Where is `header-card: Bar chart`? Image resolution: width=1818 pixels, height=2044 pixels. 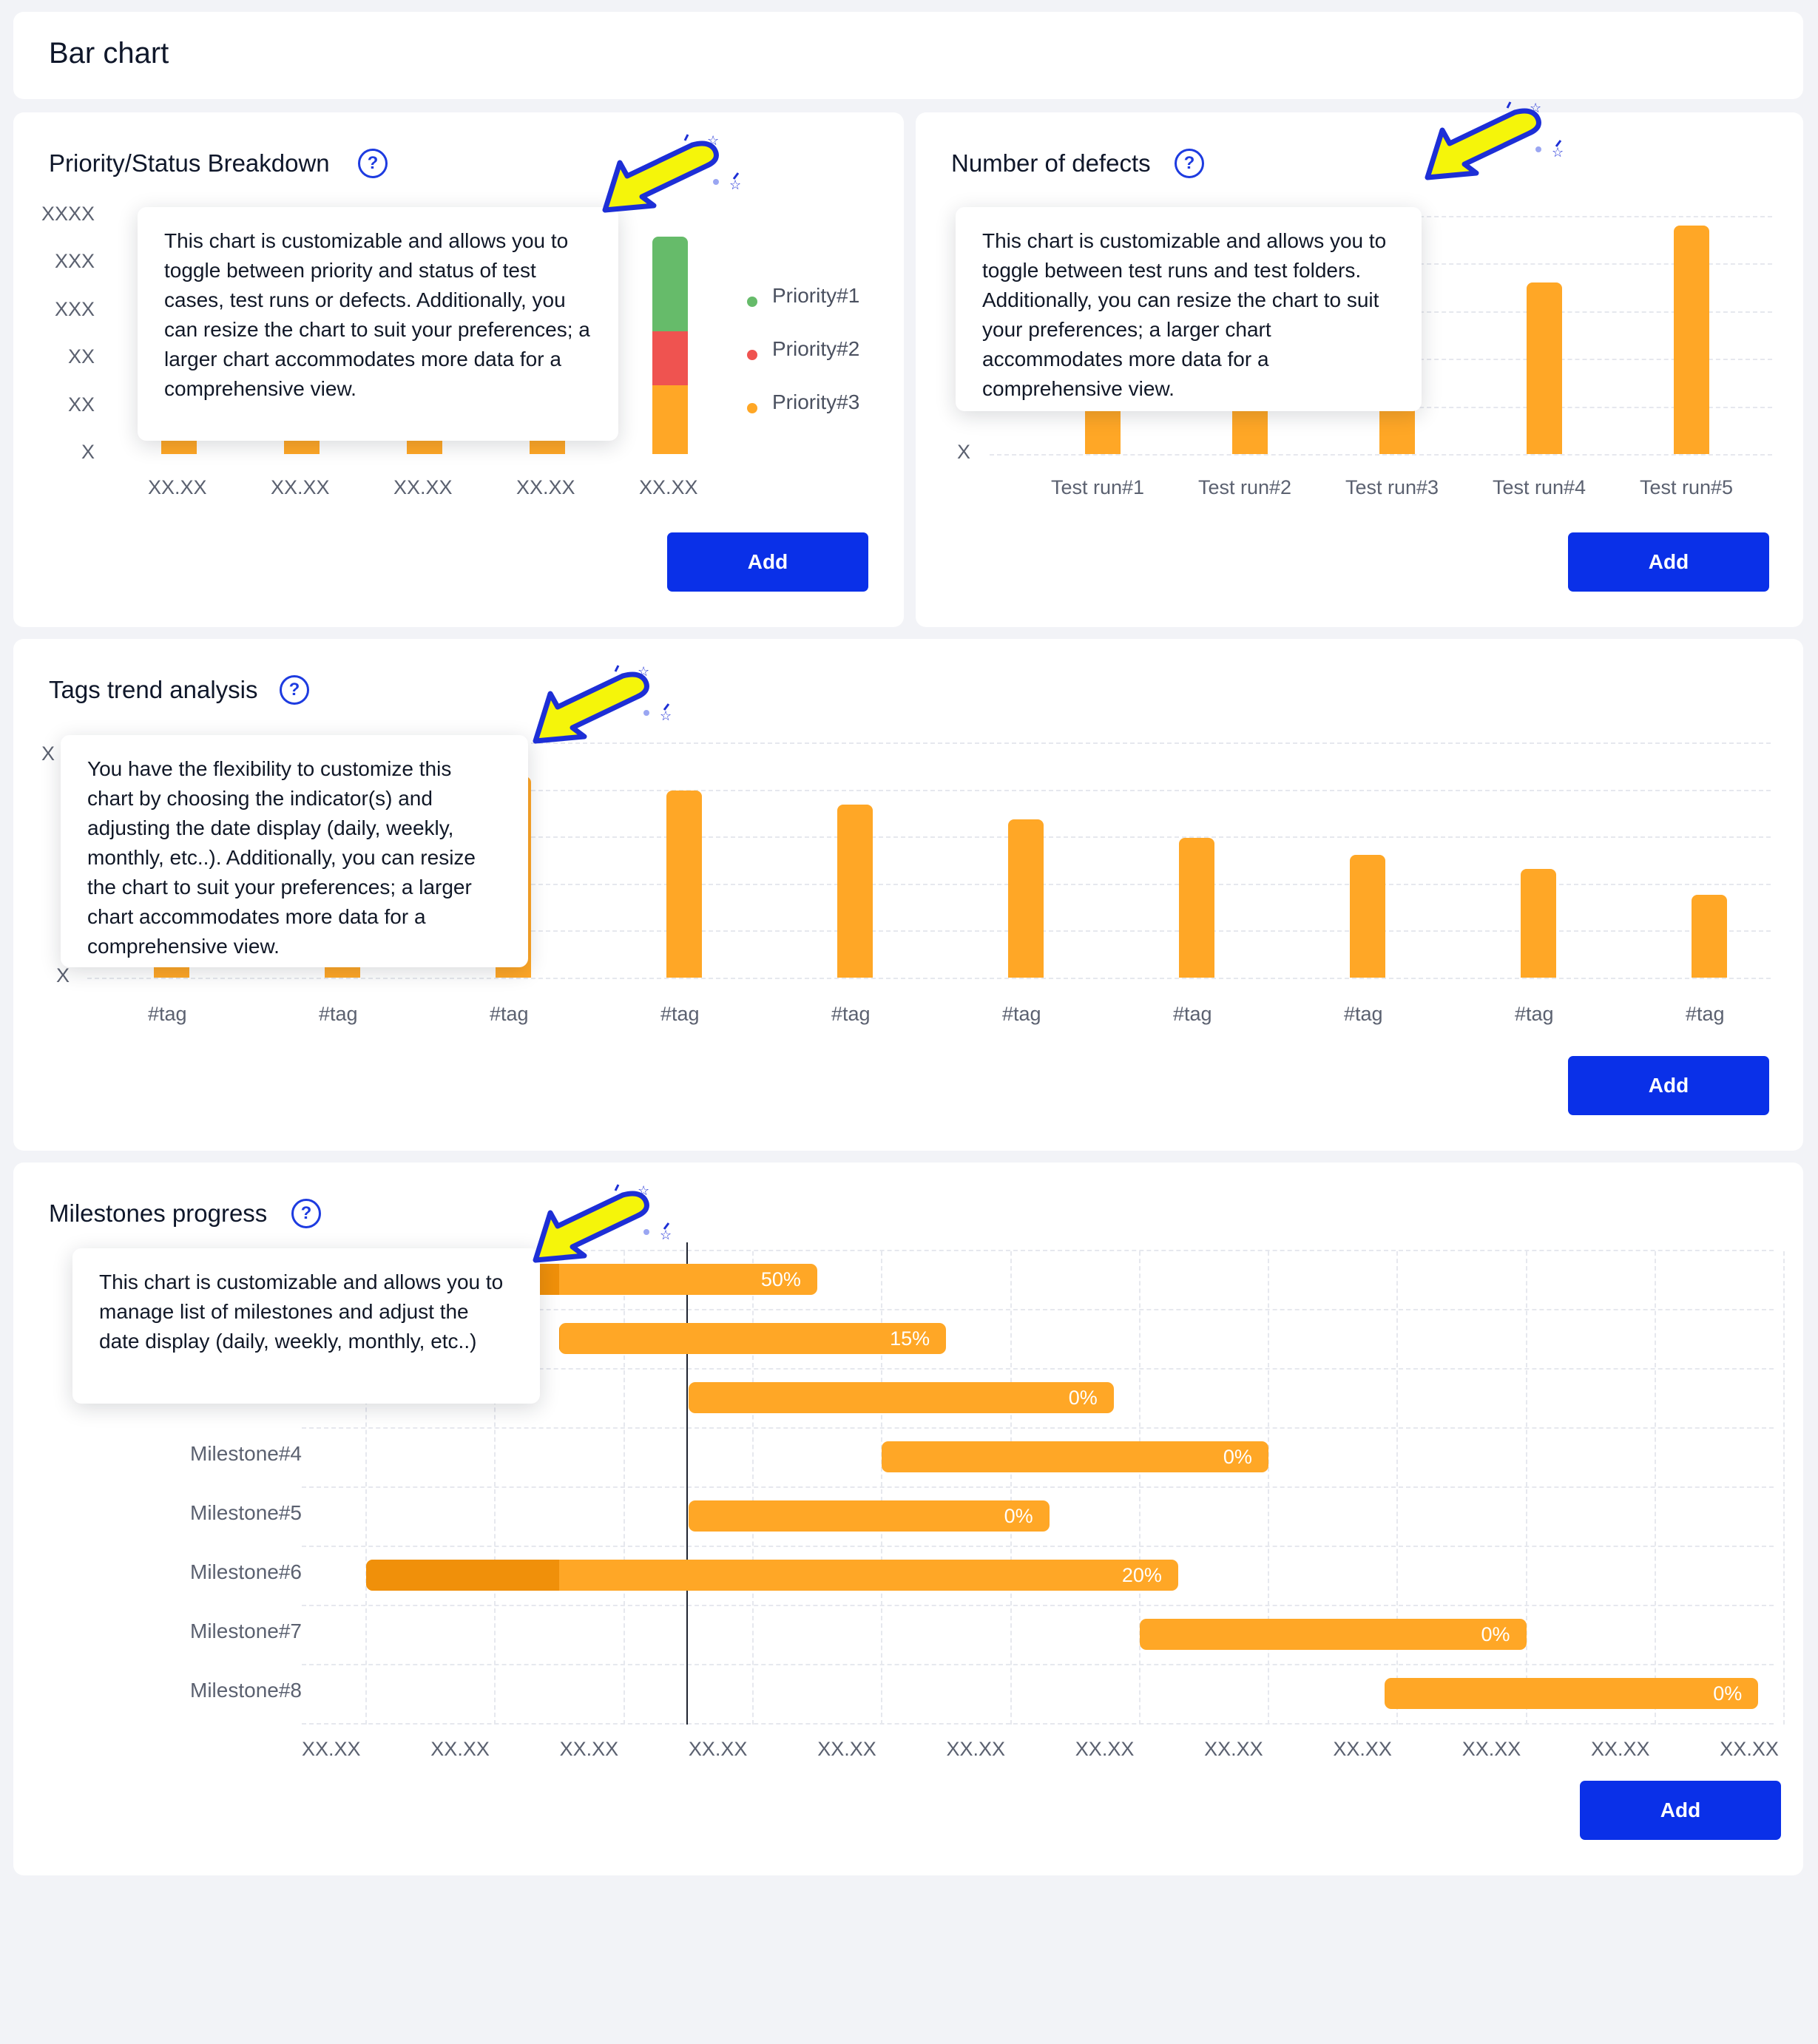 header-card: Bar chart is located at coordinates (908, 55).